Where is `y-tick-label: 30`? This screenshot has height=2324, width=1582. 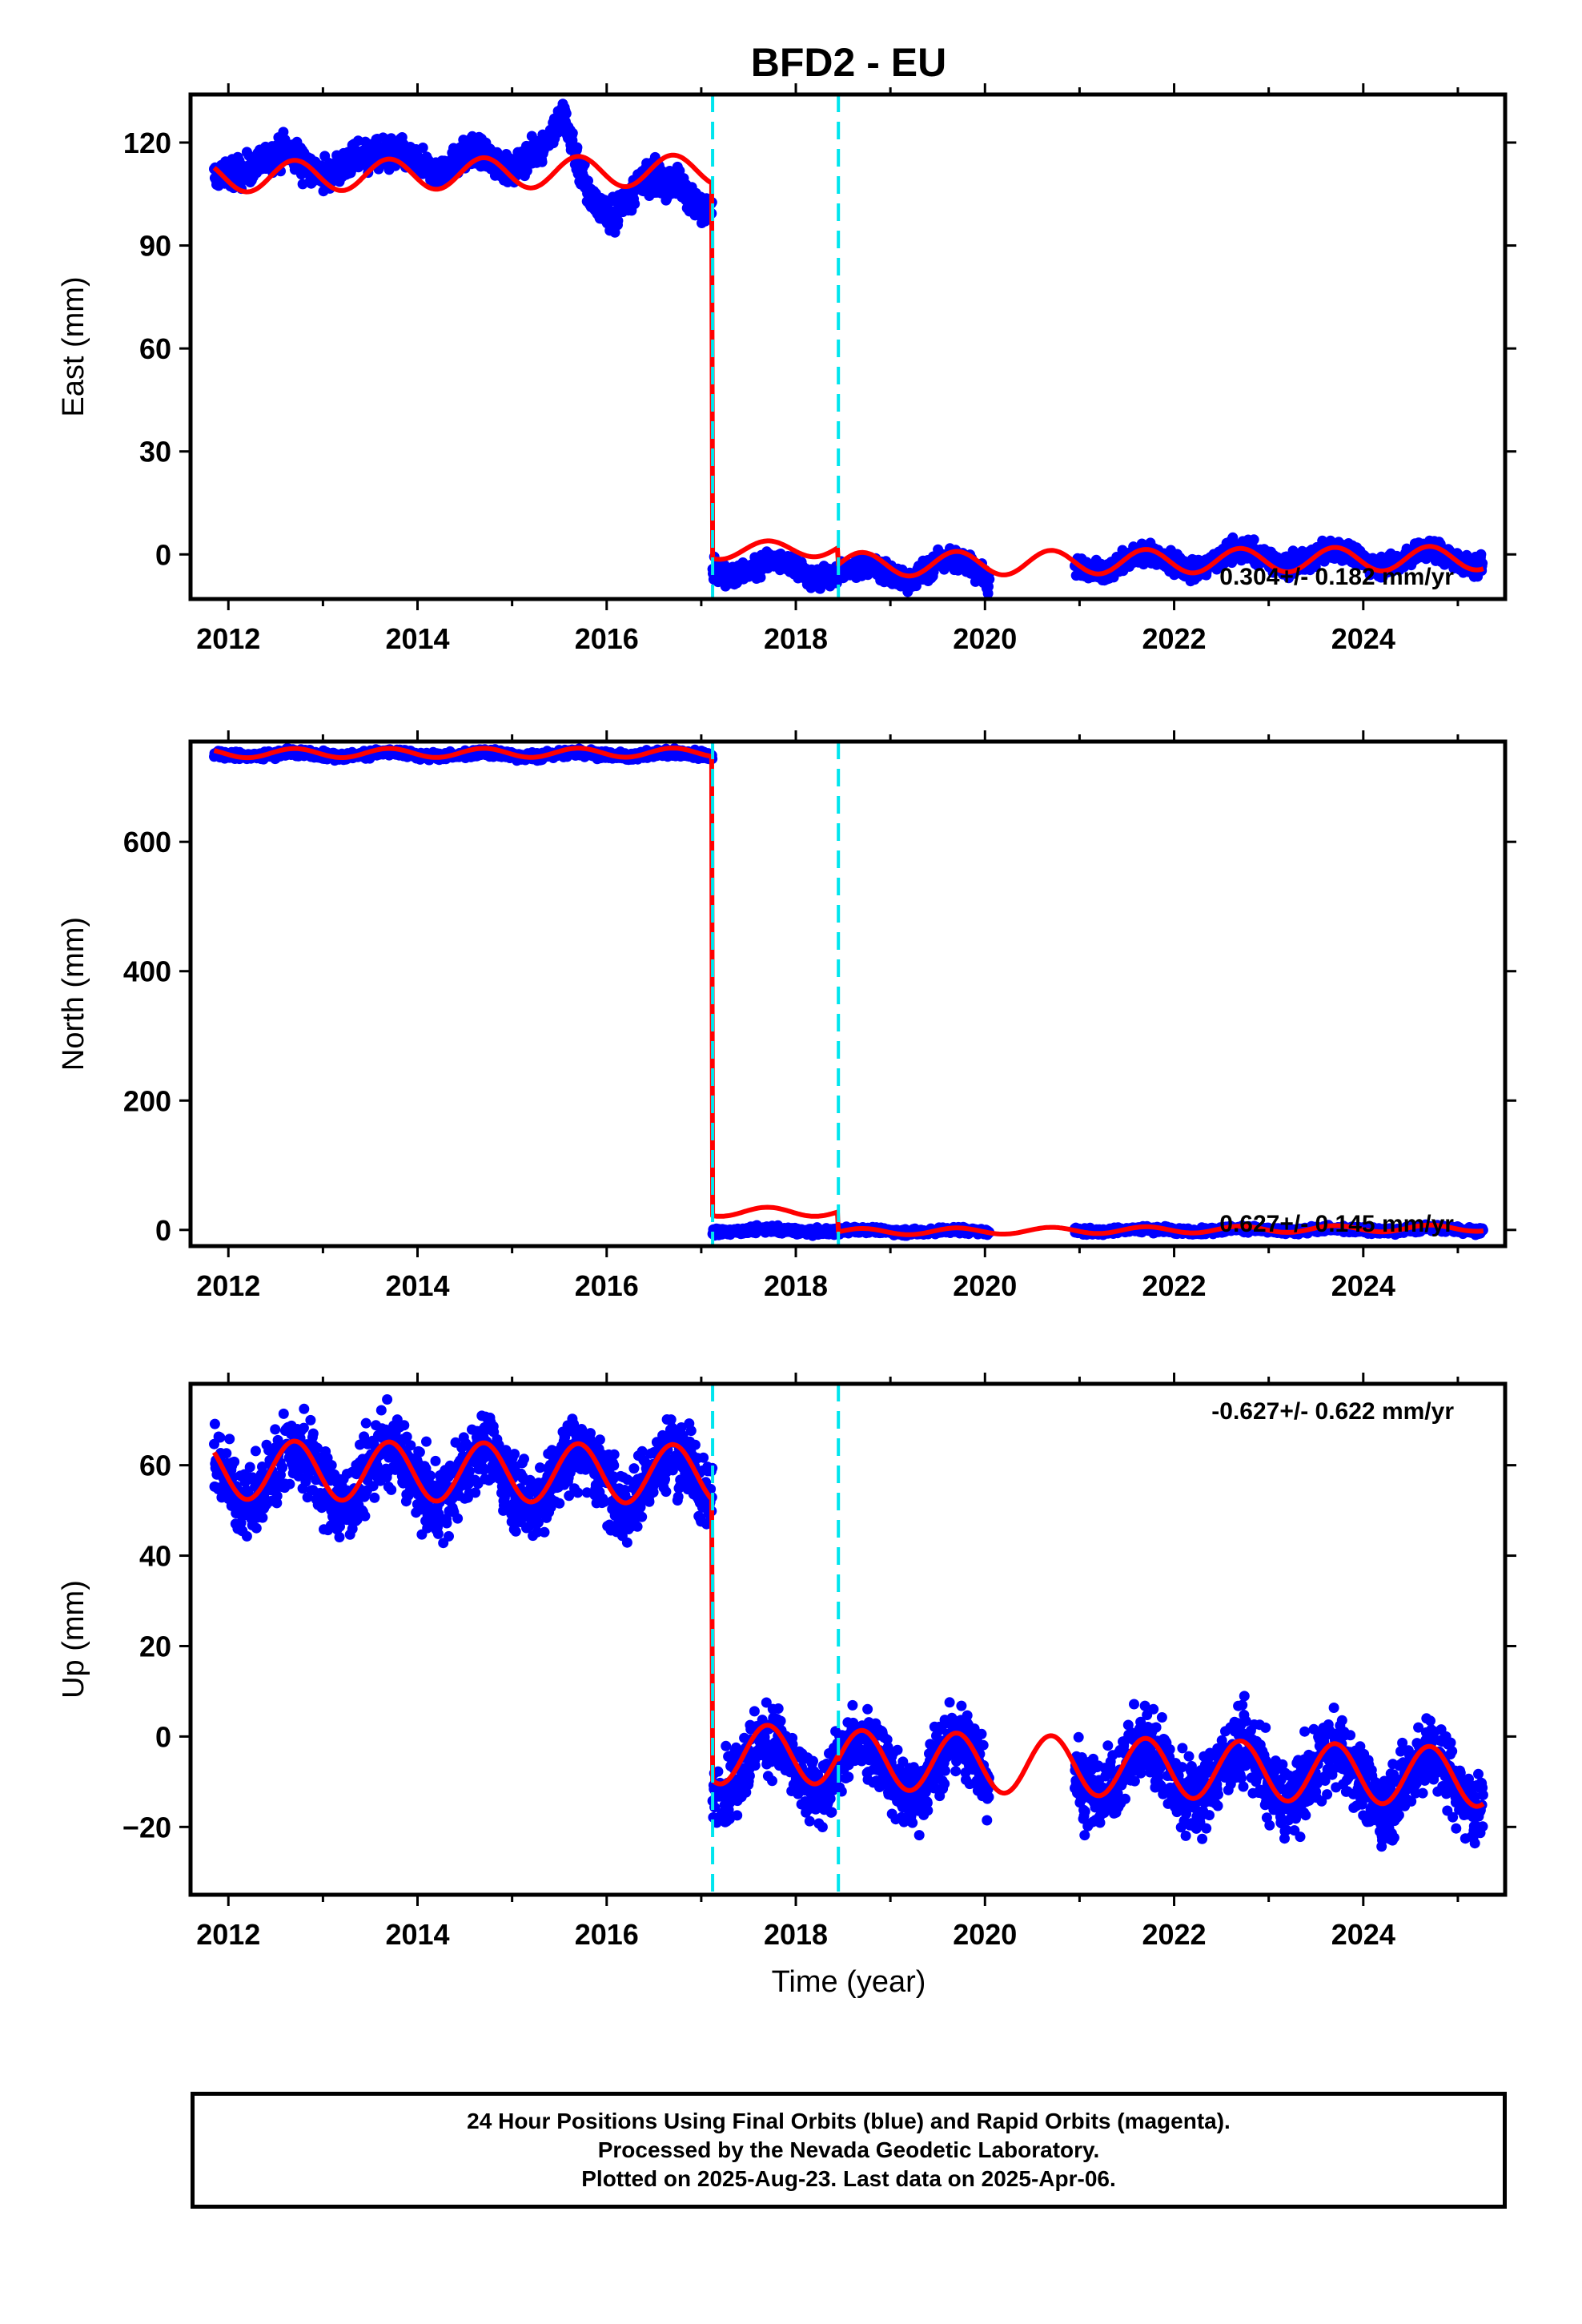 y-tick-label: 30 is located at coordinates (155, 452).